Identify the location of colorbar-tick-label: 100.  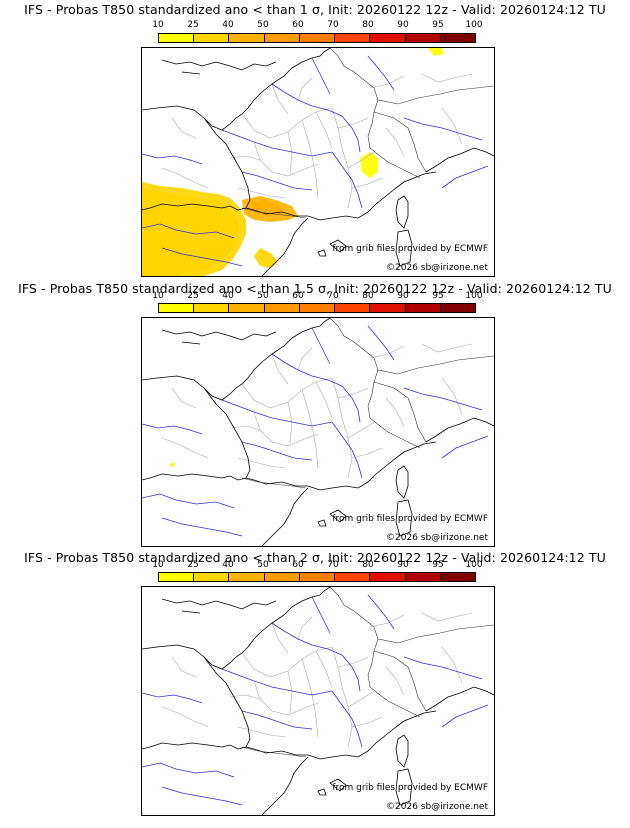
(474, 296).